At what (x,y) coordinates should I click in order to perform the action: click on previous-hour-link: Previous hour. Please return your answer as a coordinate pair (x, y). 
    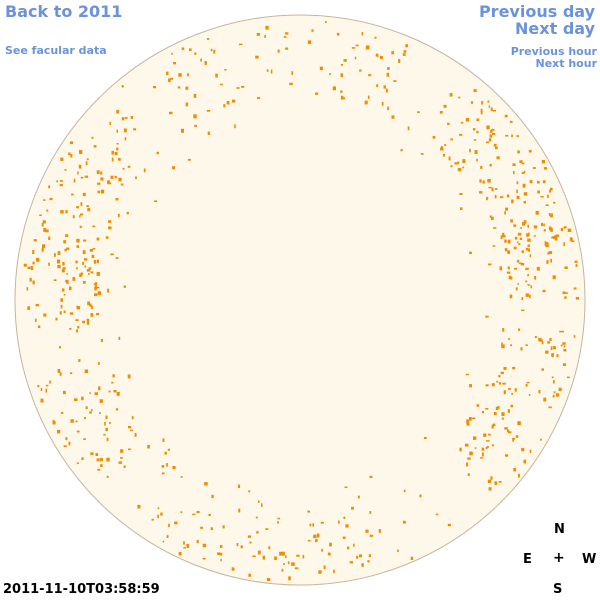
    Looking at the image, I should click on (553, 51).